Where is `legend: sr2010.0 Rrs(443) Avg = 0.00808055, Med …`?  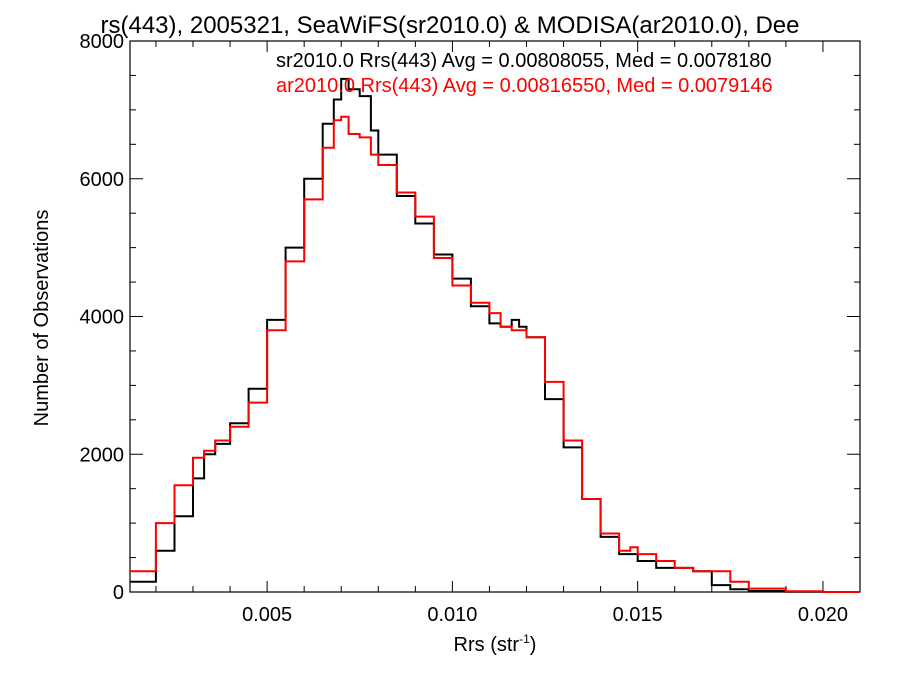
legend: sr2010.0 Rrs(443) Avg = 0.00808055, Med … is located at coordinates (524, 73).